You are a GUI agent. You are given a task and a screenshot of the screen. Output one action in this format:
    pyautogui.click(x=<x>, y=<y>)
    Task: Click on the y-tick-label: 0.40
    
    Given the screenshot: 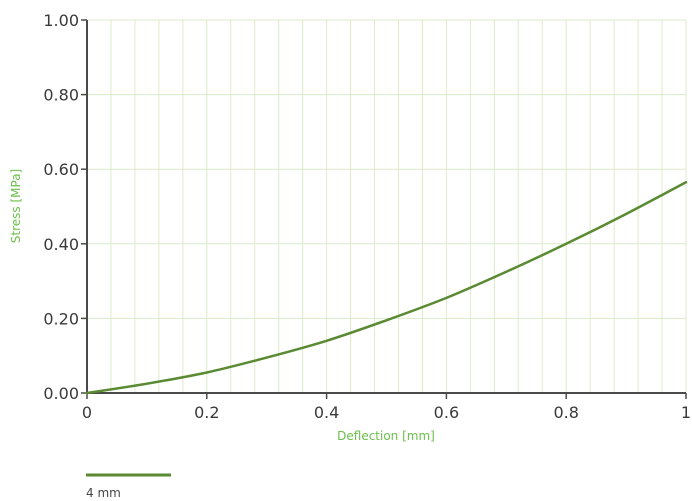 What is the action you would take?
    pyautogui.click(x=61, y=244)
    